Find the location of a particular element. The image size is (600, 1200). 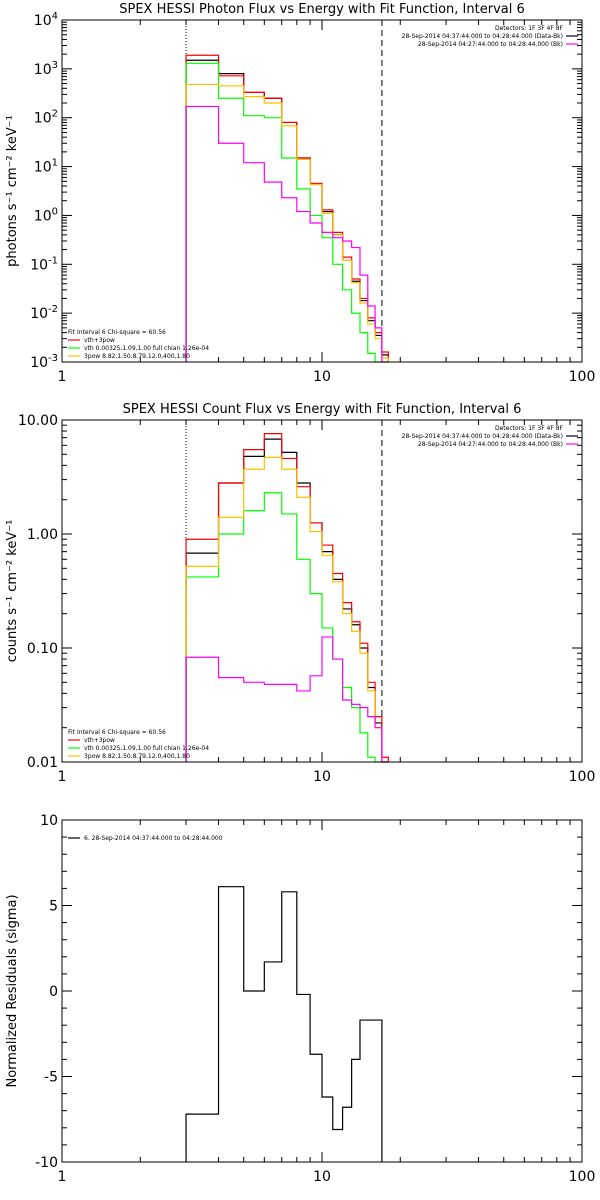

y-tick-label: 0.10 is located at coordinates (42, 649).